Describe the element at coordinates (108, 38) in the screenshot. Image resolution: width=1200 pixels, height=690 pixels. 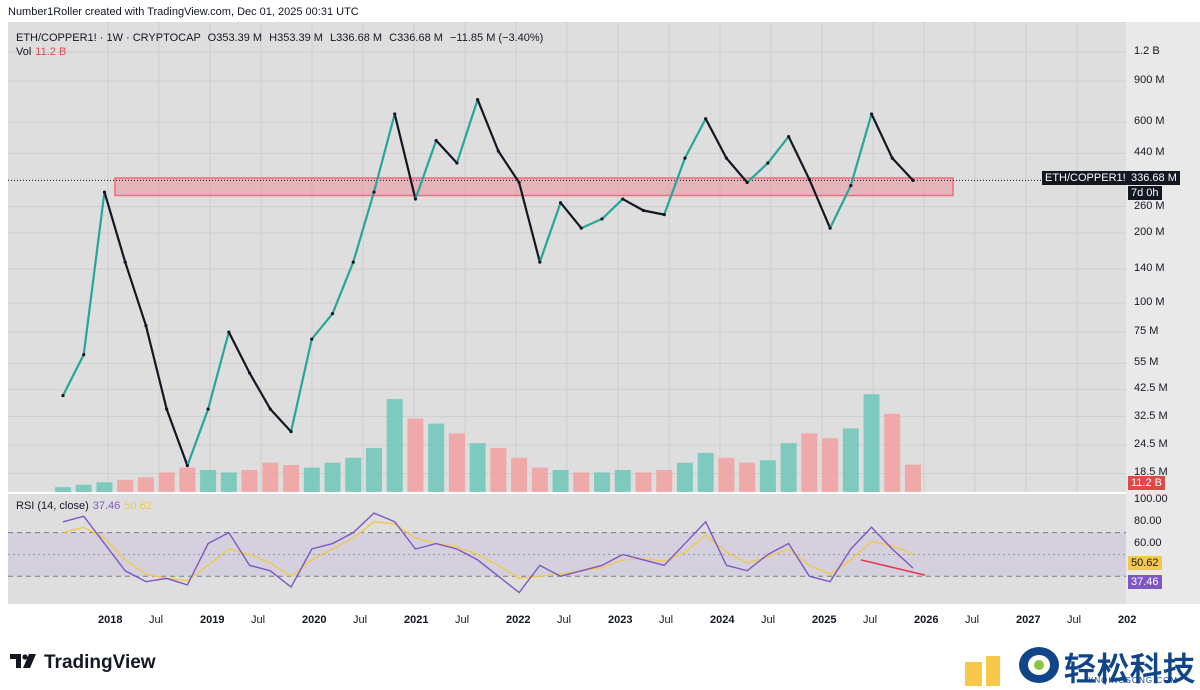
I see `symbol-label: ETH/COPPER1! · 1W · CRYPTOCAP` at that location.